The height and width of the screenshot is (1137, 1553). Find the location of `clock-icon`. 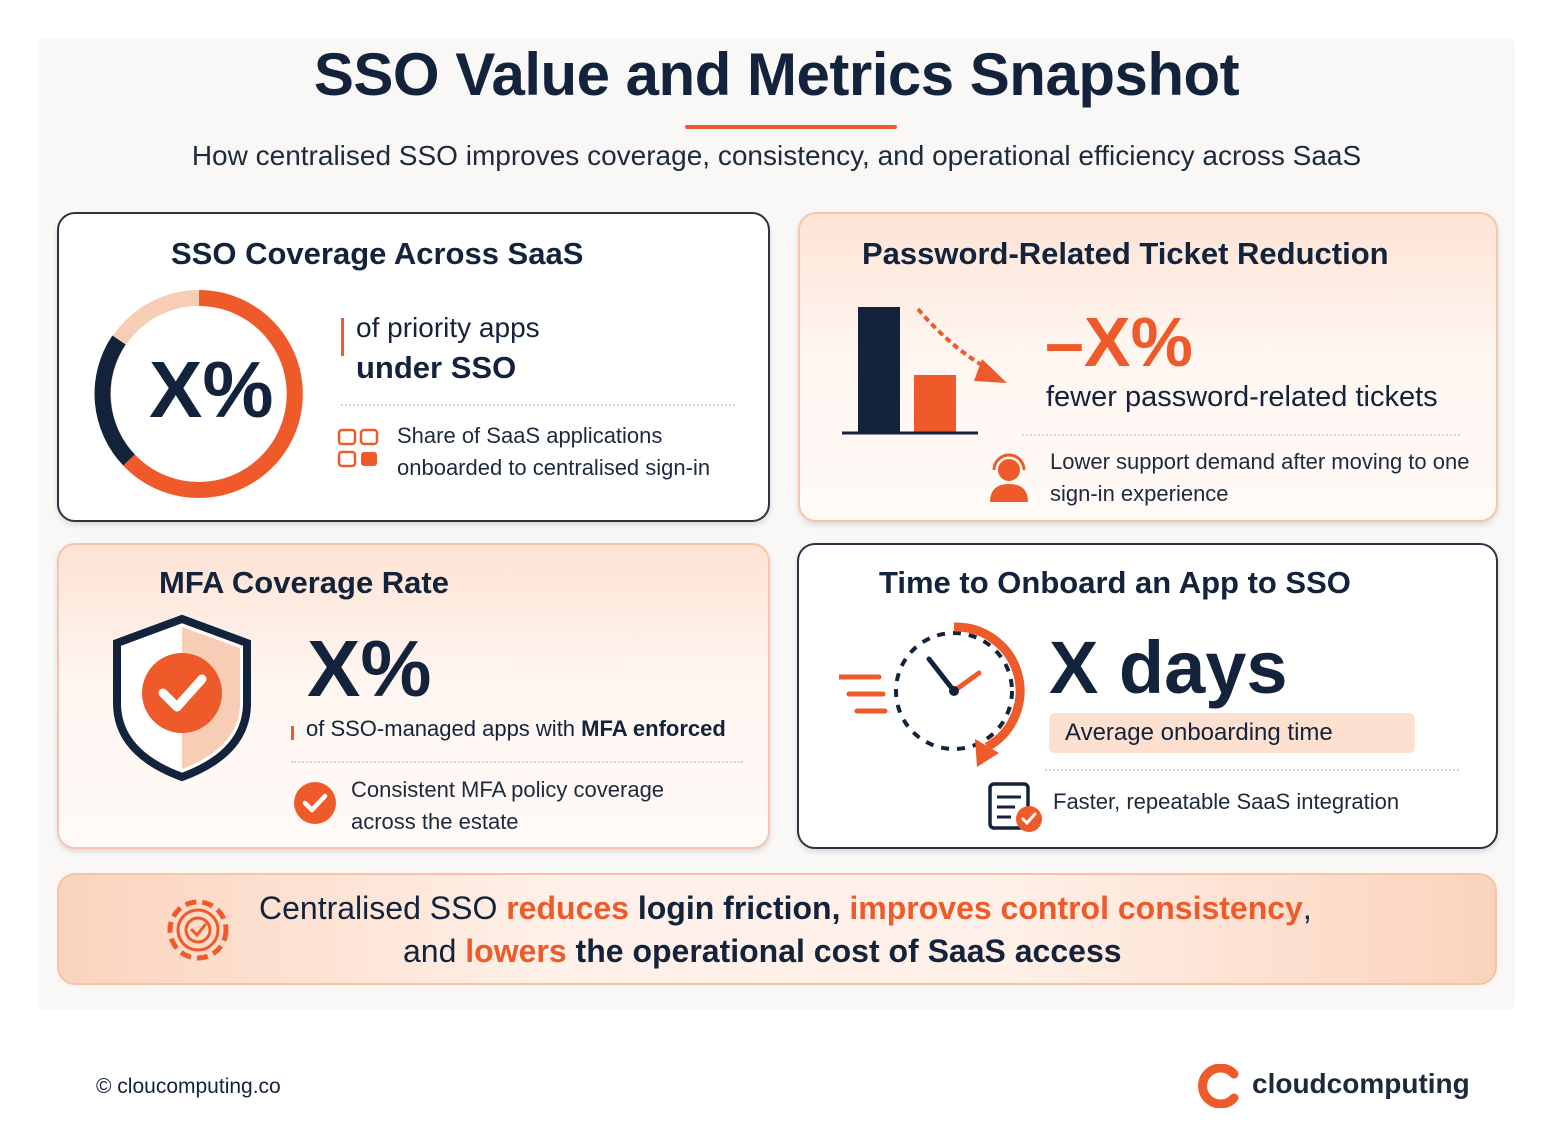

clock-icon is located at coordinates (932, 694).